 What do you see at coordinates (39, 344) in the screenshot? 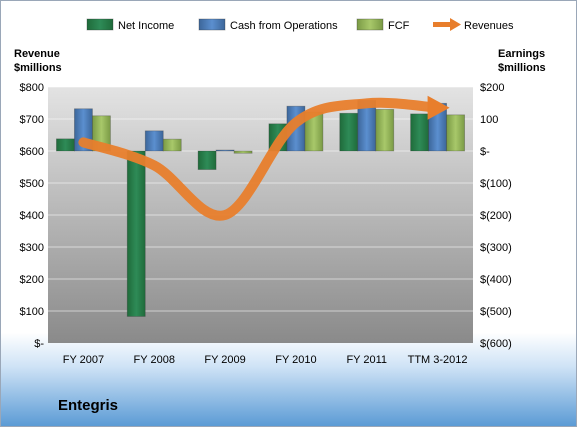
I see `left-tick-label: $-` at bounding box center [39, 344].